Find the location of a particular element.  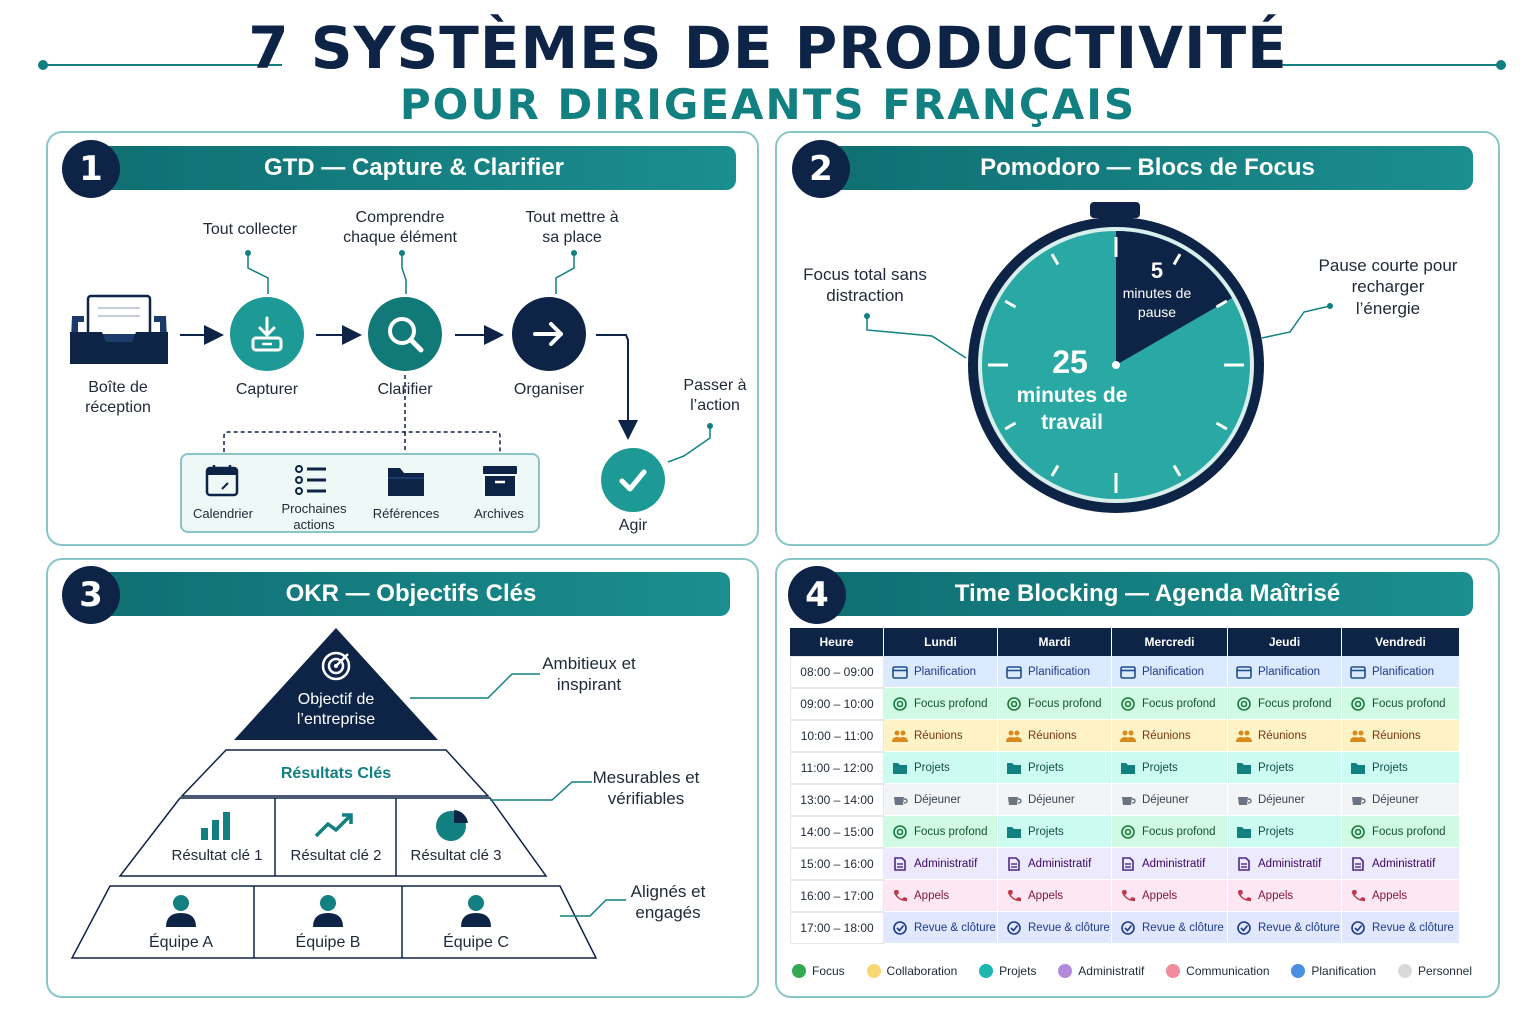

time-slot: 08:00 – 09:00 is located at coordinates (837, 672).